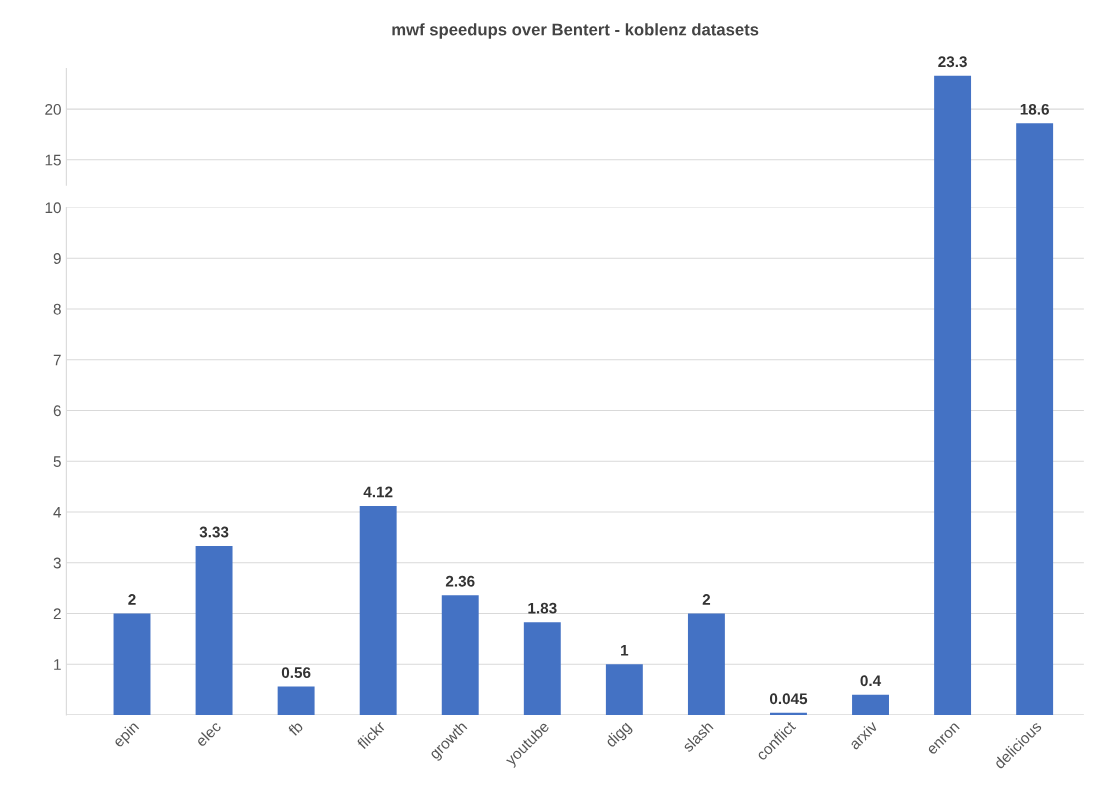 The width and height of the screenshot is (1106, 798). What do you see at coordinates (57, 411) in the screenshot?
I see `y-tick-label: 6` at bounding box center [57, 411].